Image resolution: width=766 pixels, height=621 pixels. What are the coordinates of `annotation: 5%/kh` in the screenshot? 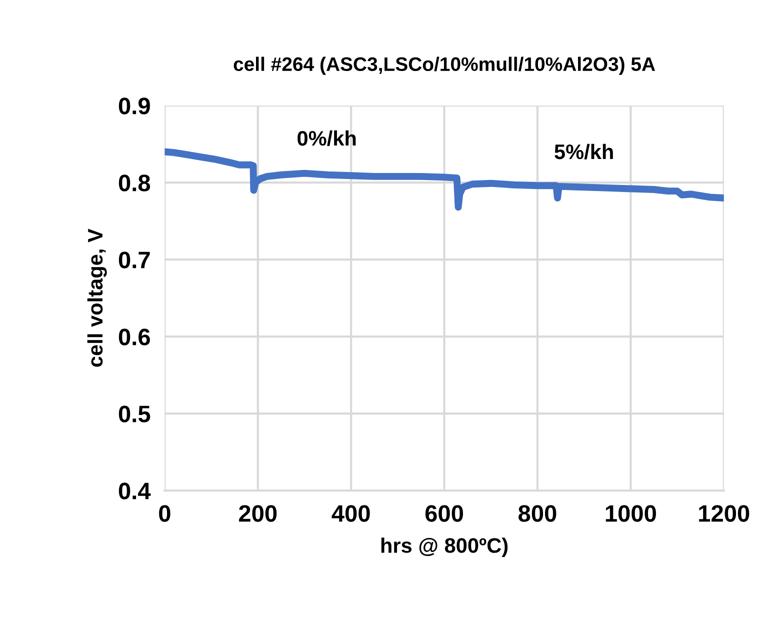 It's located at (583, 152).